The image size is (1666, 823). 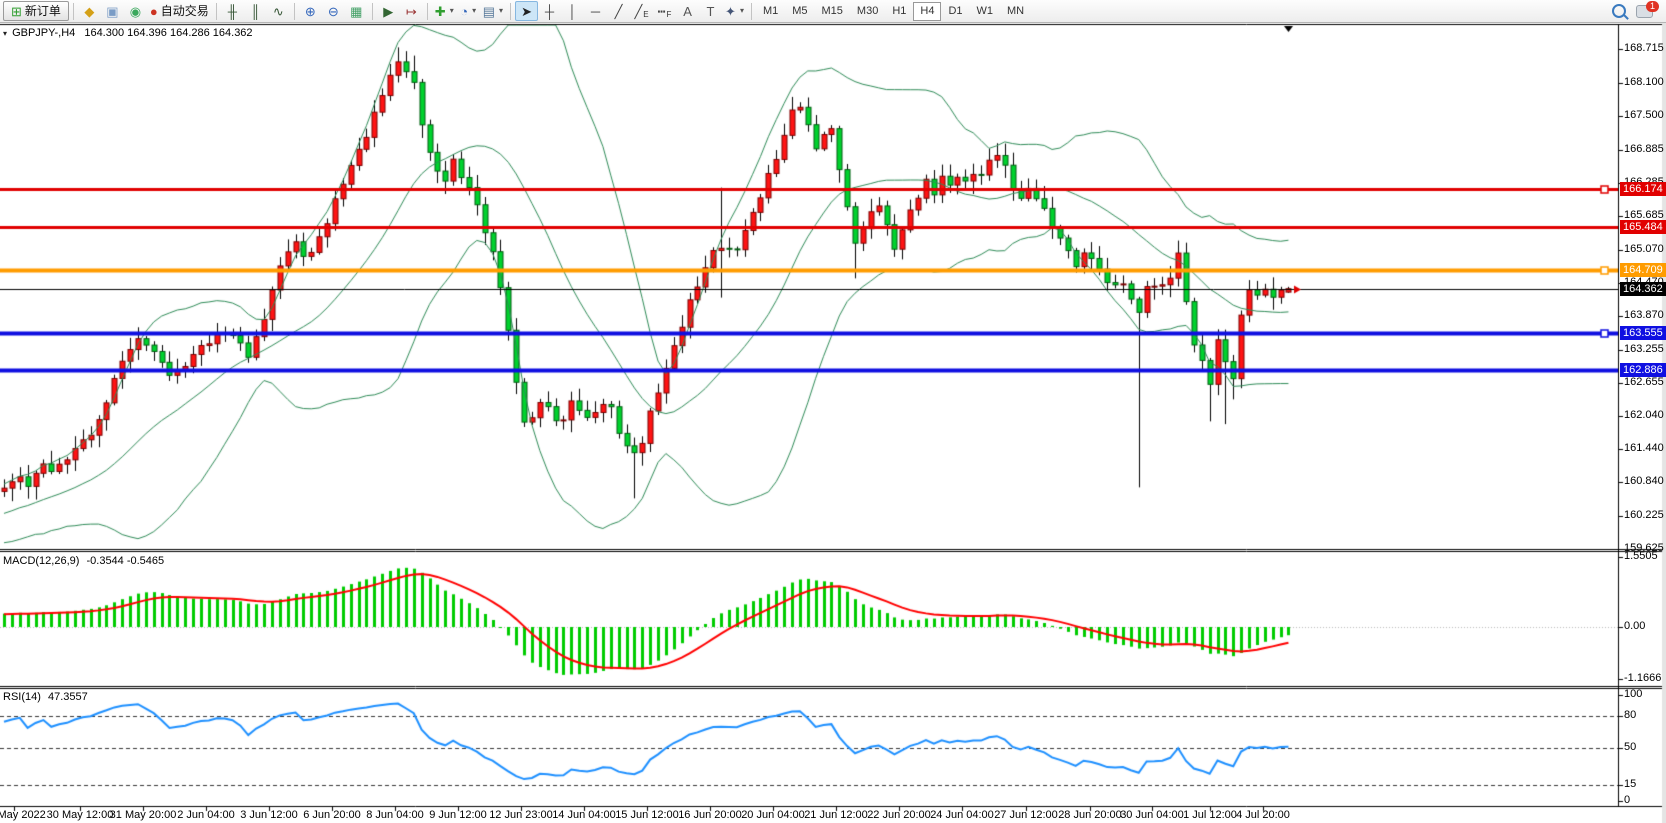 I want to click on zoom-out-icon: ⊖, so click(x=333, y=11).